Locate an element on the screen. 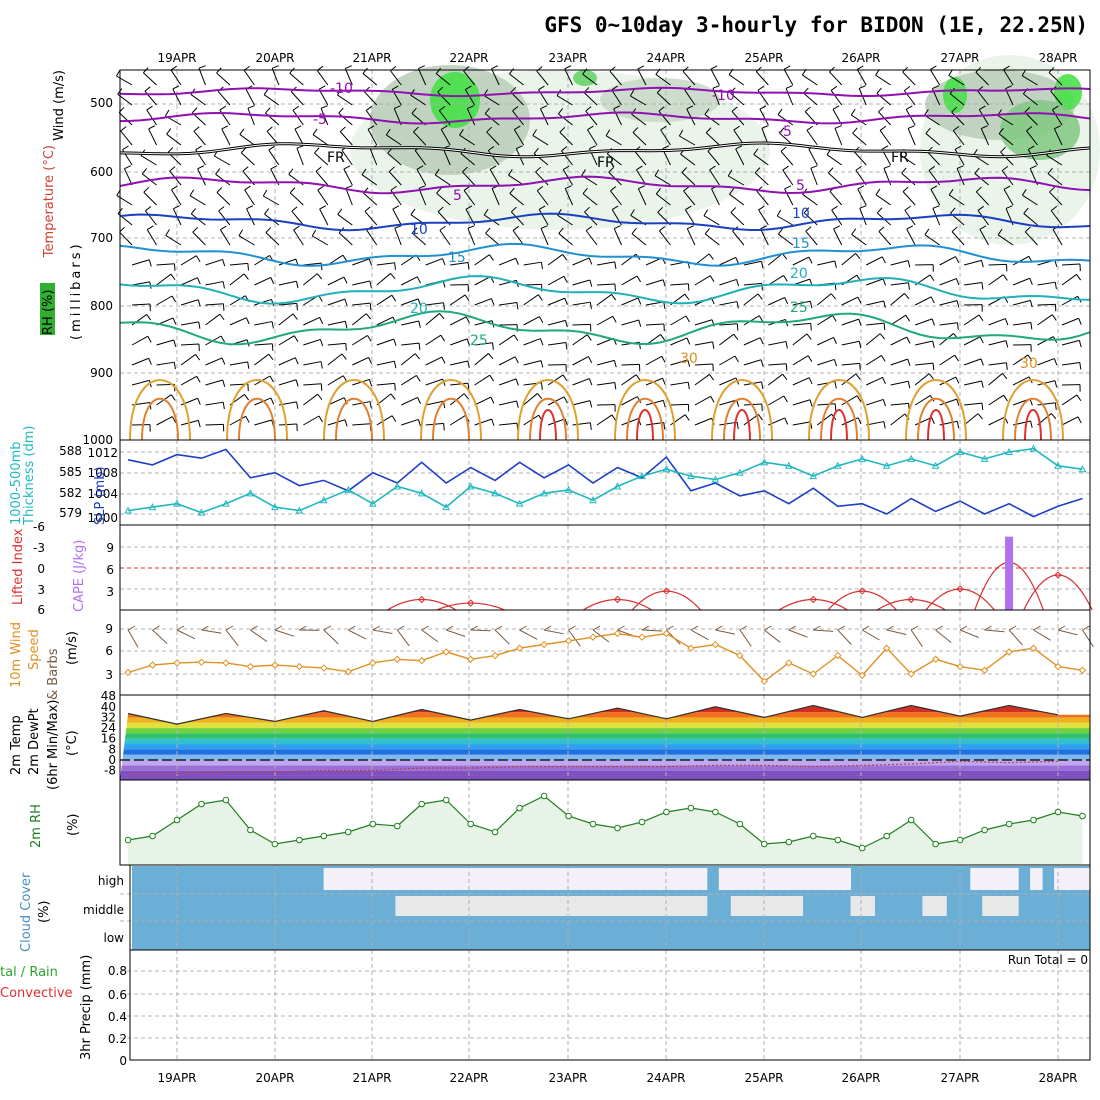  temp-grid is located at coordinates (605, 737).